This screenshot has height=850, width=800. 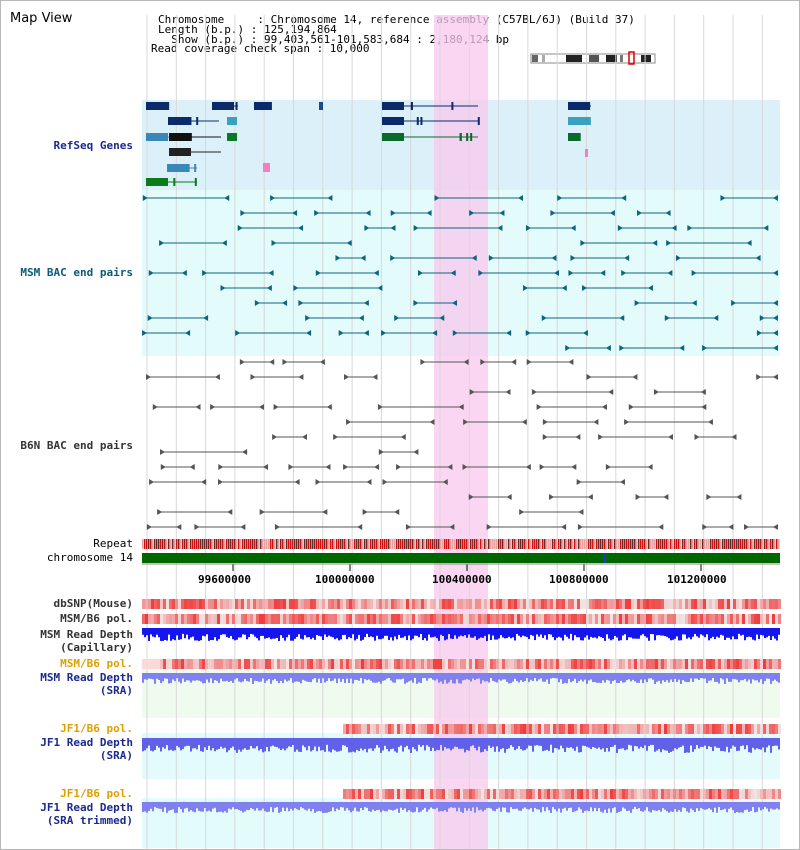 What do you see at coordinates (86, 634) in the screenshot?
I see `msm-depth-capillary-label: MSM Read Depth` at bounding box center [86, 634].